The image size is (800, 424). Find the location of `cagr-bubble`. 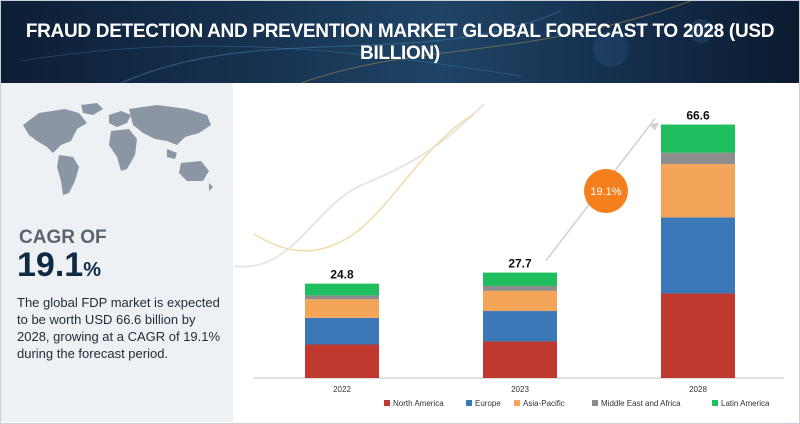

cagr-bubble is located at coordinates (606, 191).